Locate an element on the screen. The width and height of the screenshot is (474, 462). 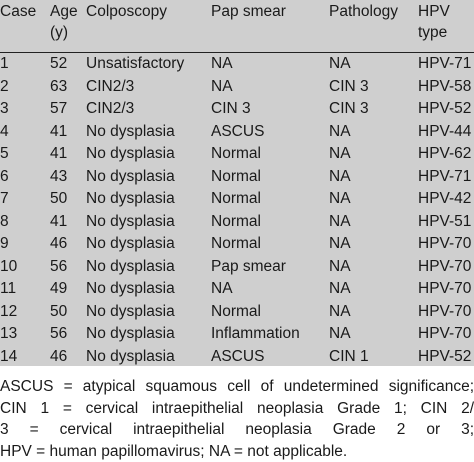
cell-age: 43 is located at coordinates (59, 176).